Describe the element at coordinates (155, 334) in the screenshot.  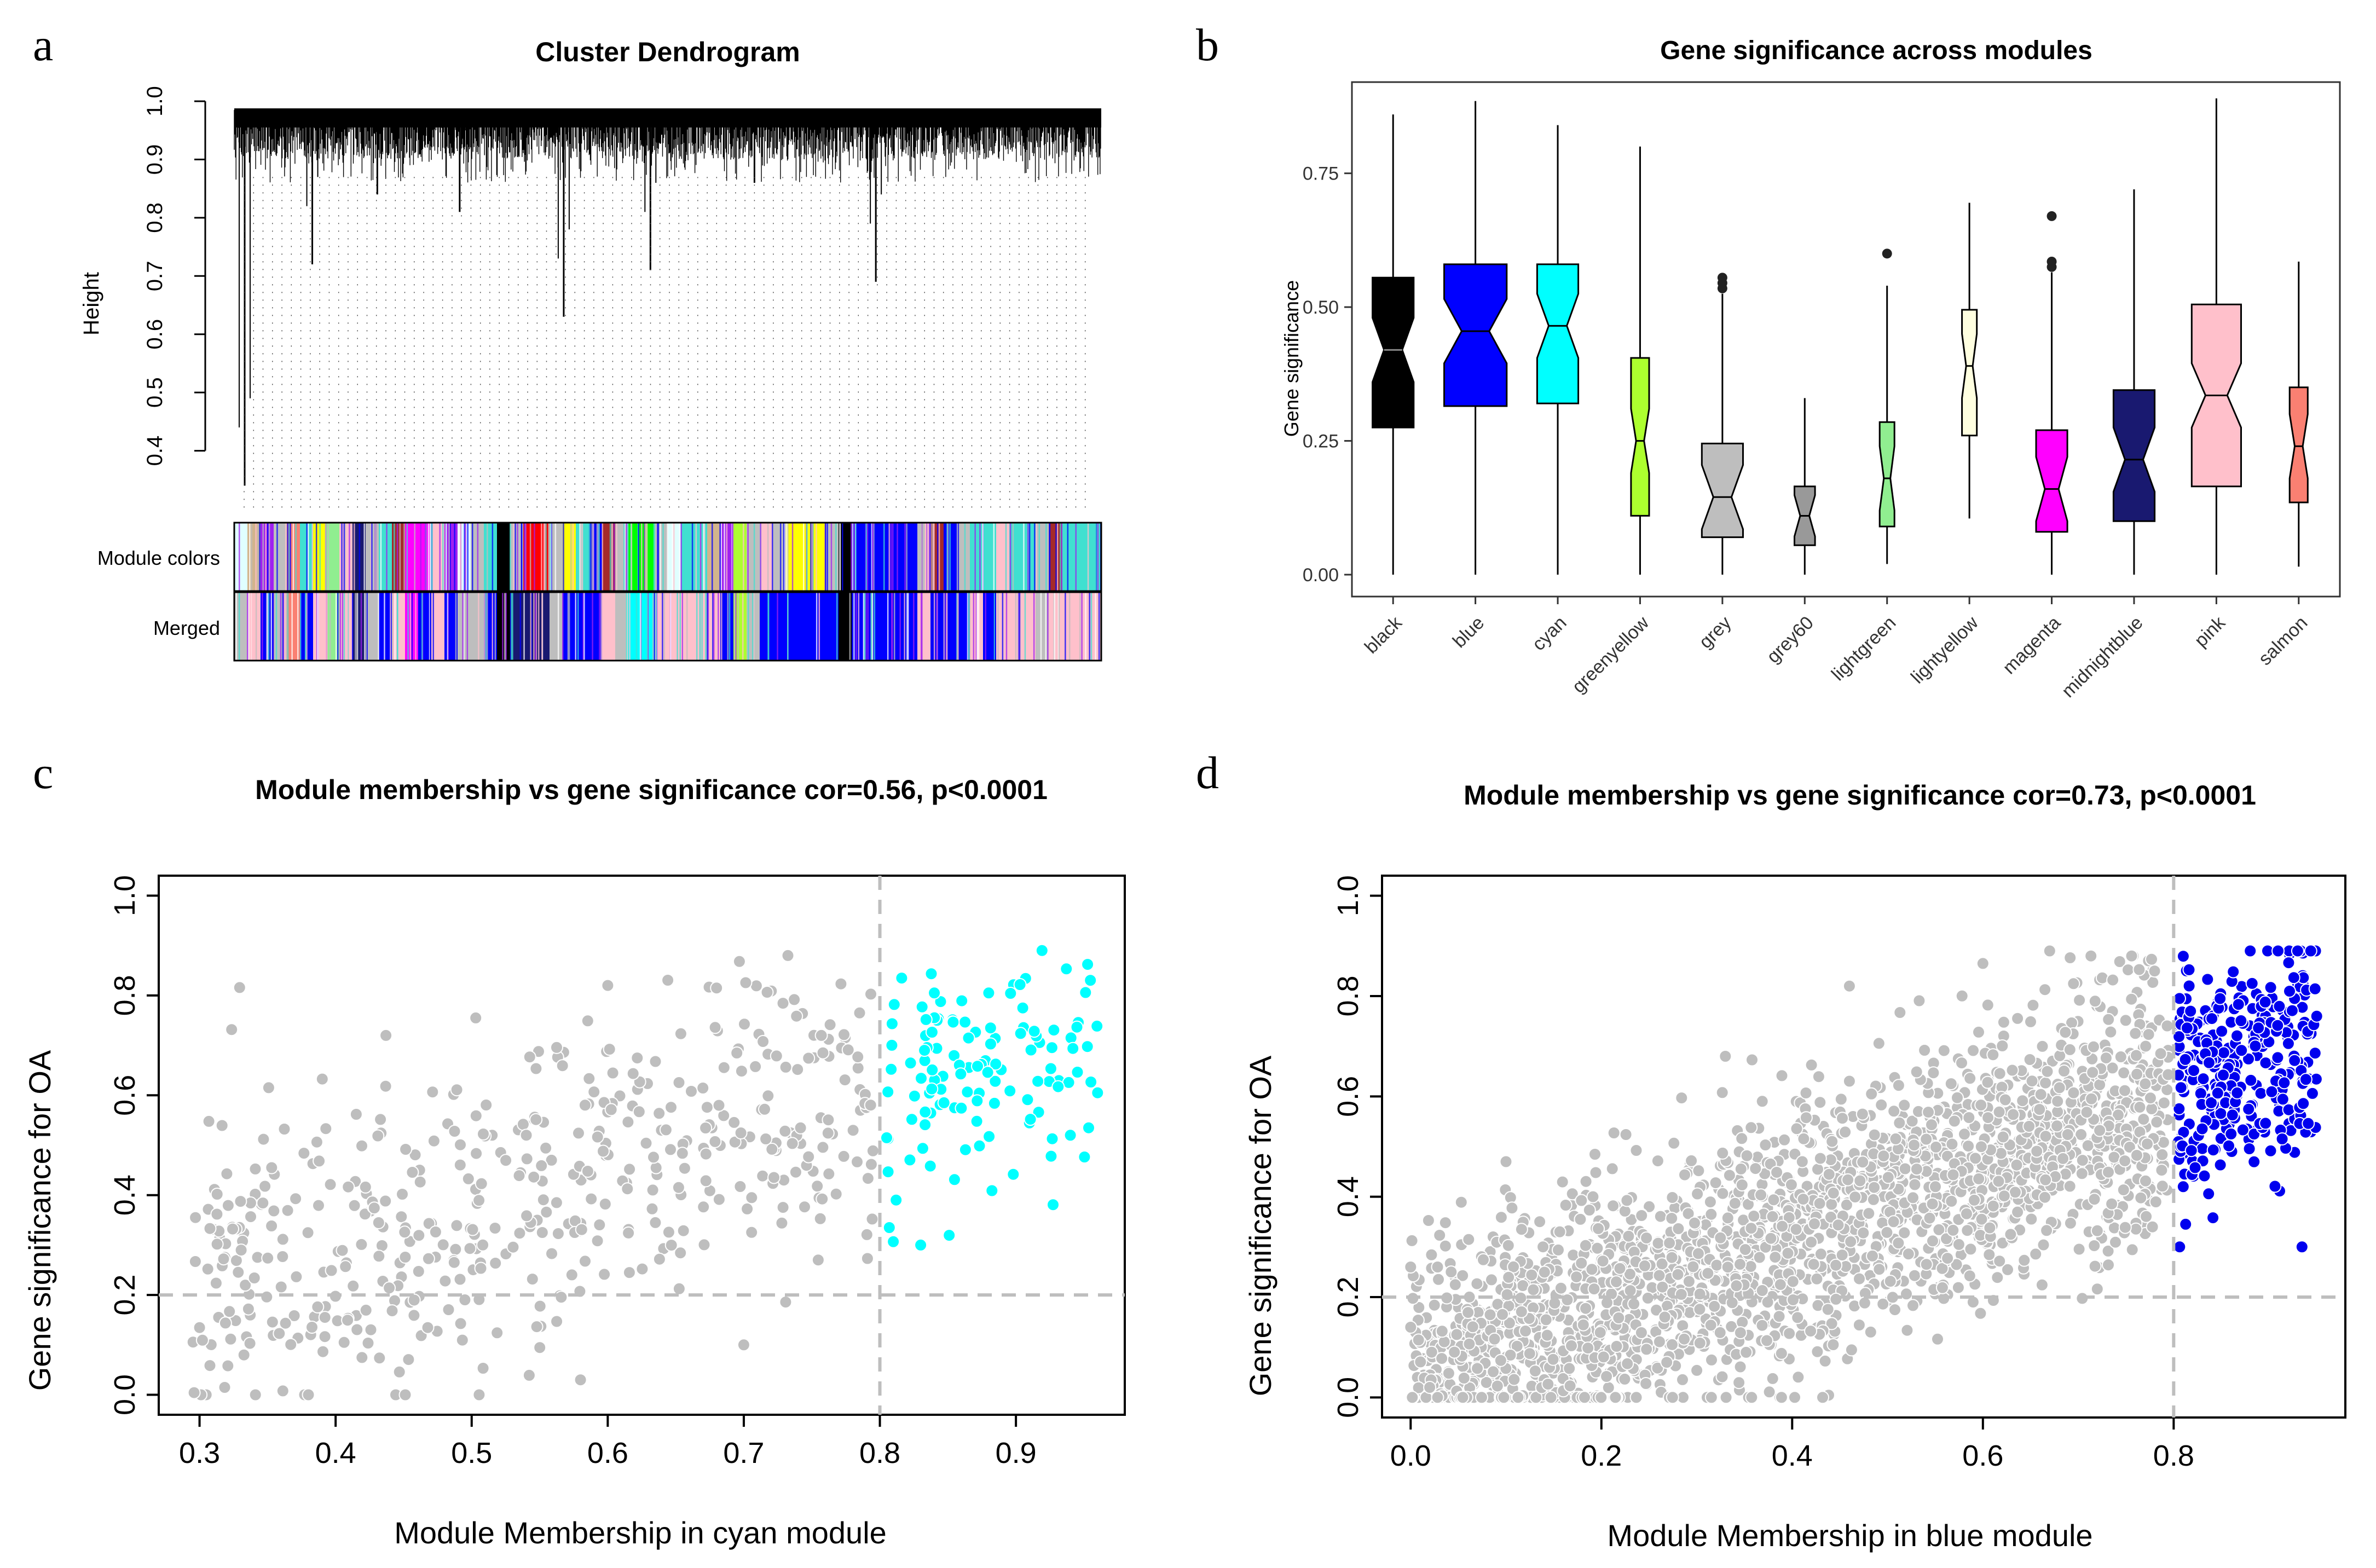
I see `dendrogram-y-tick-label: 0.6` at that location.